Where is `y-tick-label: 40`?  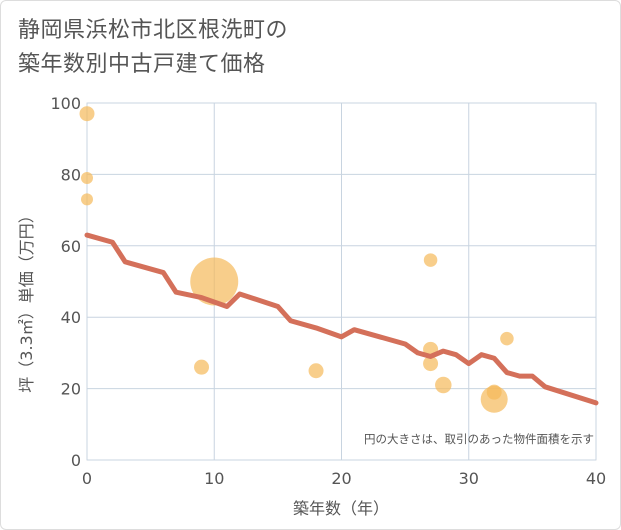 y-tick-label: 40 is located at coordinates (71, 317).